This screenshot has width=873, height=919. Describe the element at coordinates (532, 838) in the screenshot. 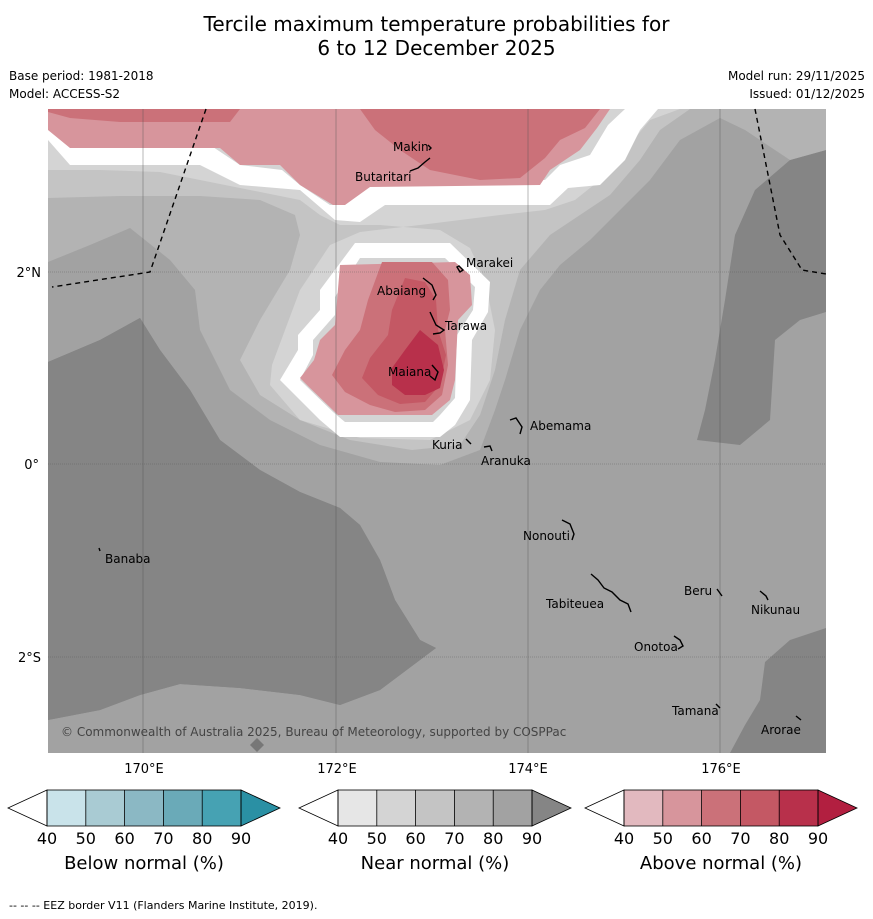

I see `colorbar-near-tick-label: 90` at that location.